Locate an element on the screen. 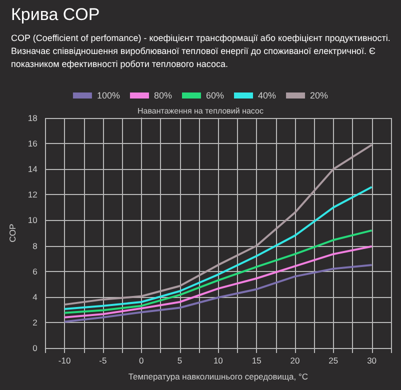 The width and height of the screenshot is (401, 390). legend-label: 20% is located at coordinates (319, 95).